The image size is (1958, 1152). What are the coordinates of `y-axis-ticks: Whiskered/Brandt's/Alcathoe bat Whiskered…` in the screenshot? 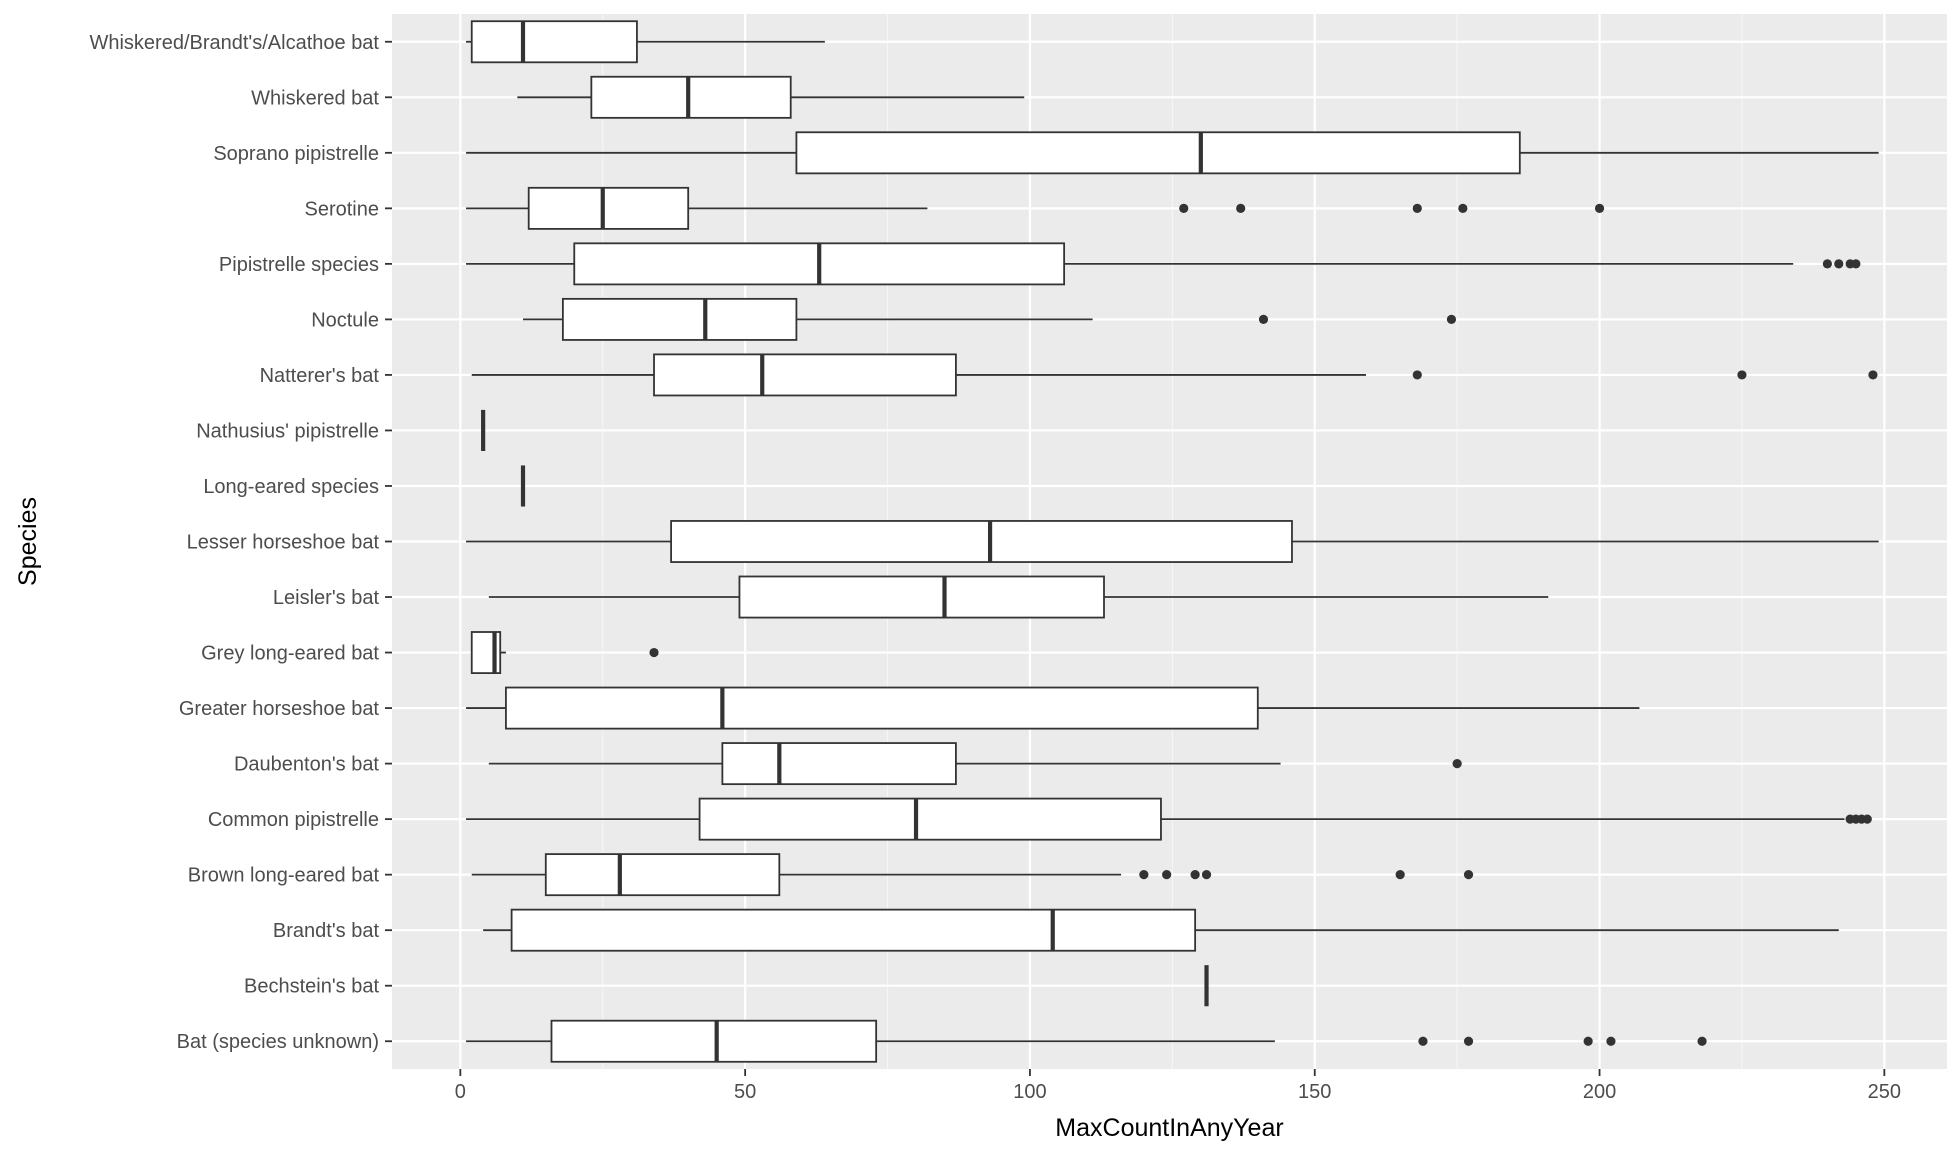 It's located at (240, 542).